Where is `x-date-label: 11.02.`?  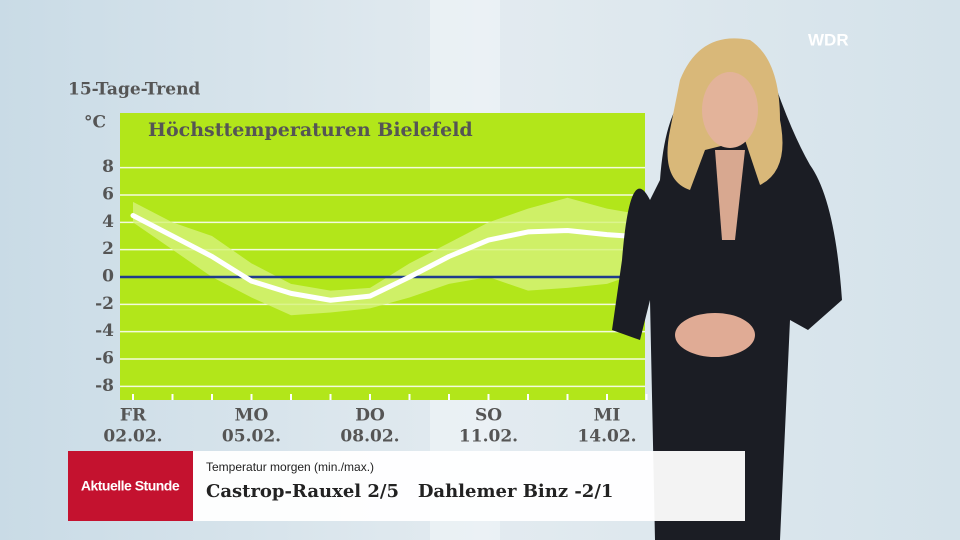
x-date-label: 11.02. is located at coordinates (488, 437).